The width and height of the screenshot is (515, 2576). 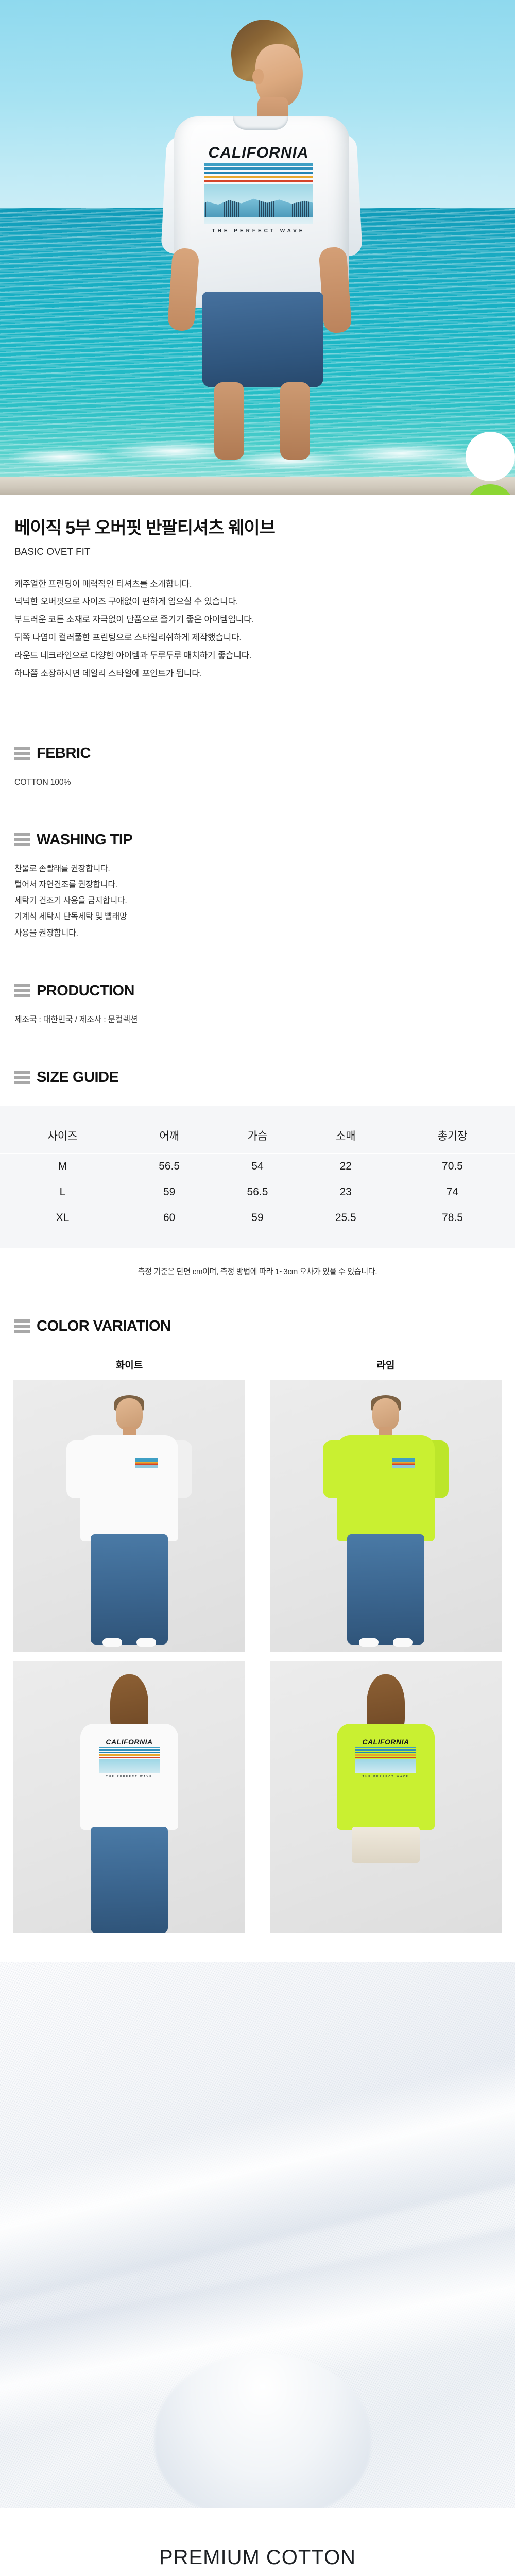 I want to click on cell-chest: 56.5, so click(x=257, y=1191).